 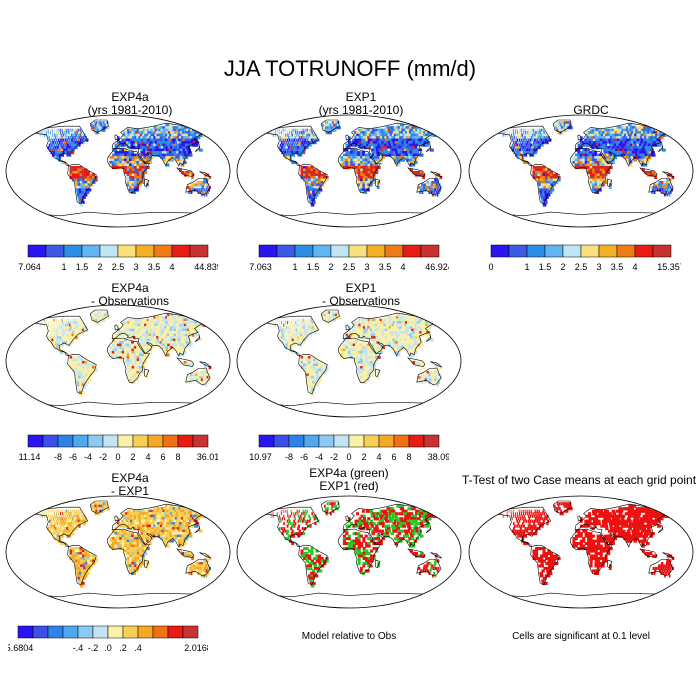 What do you see at coordinates (58, 457) in the screenshot?
I see `colorbar-tick-label: -8` at bounding box center [58, 457].